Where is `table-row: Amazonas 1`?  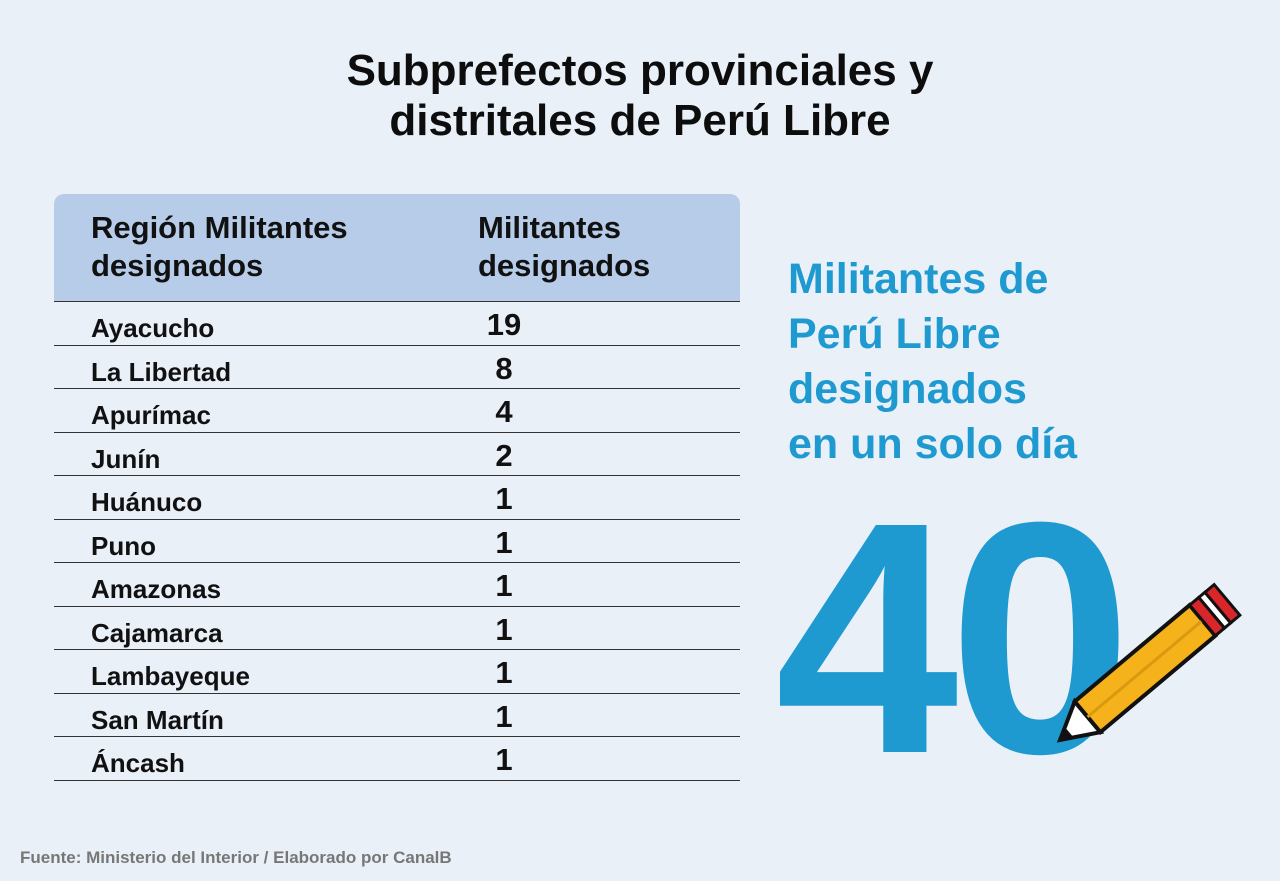
table-row: Amazonas 1 is located at coordinates (397, 585).